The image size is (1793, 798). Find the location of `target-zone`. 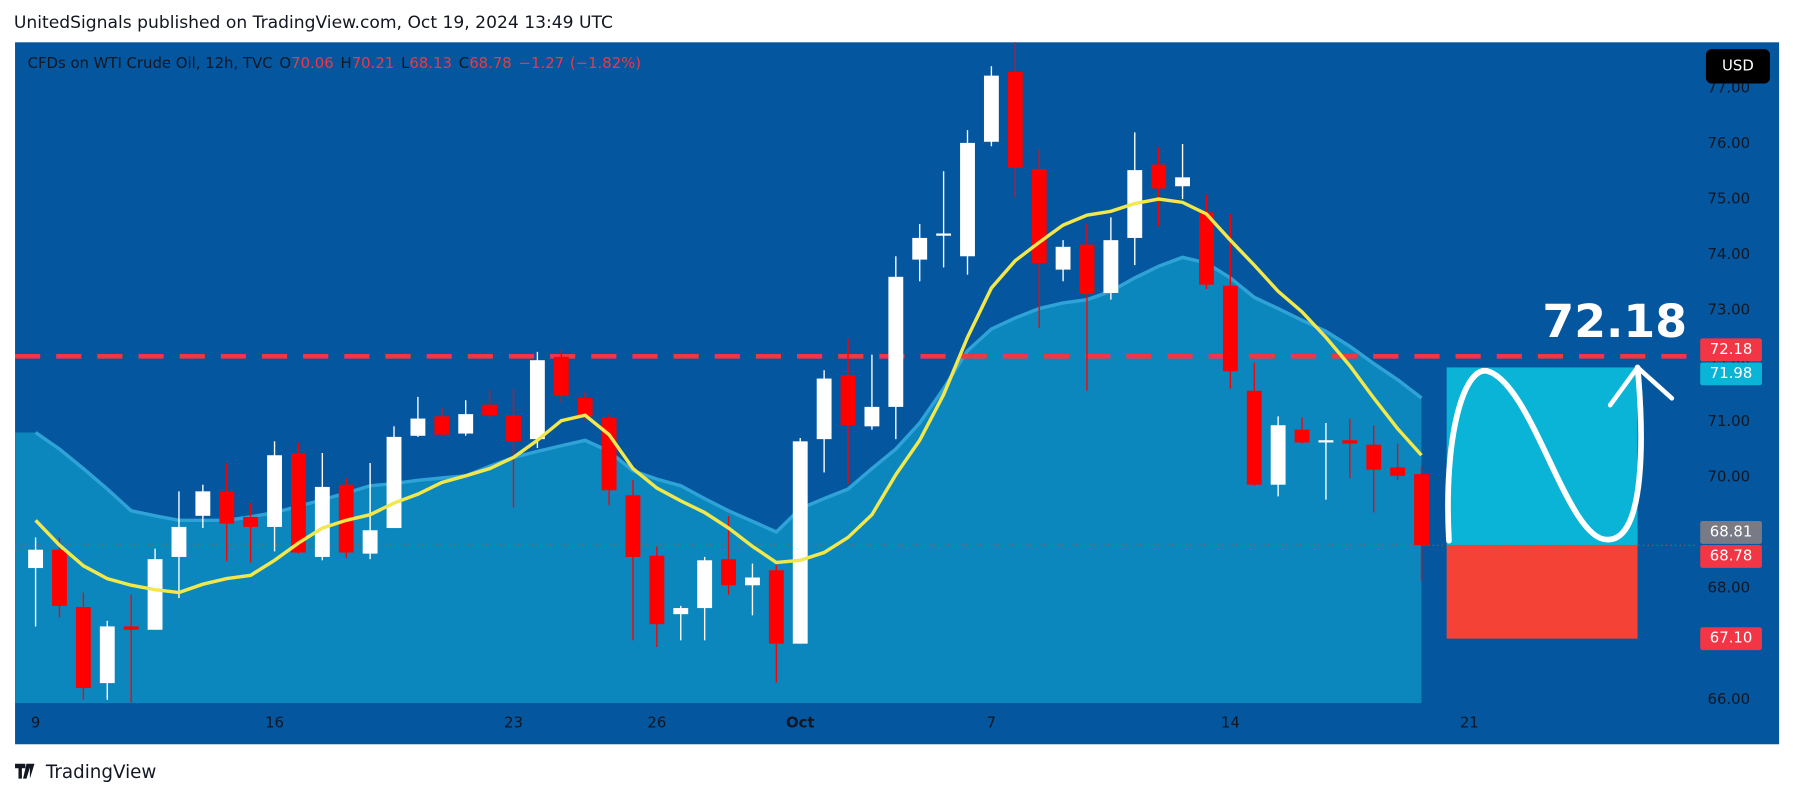

target-zone is located at coordinates (1542, 456).